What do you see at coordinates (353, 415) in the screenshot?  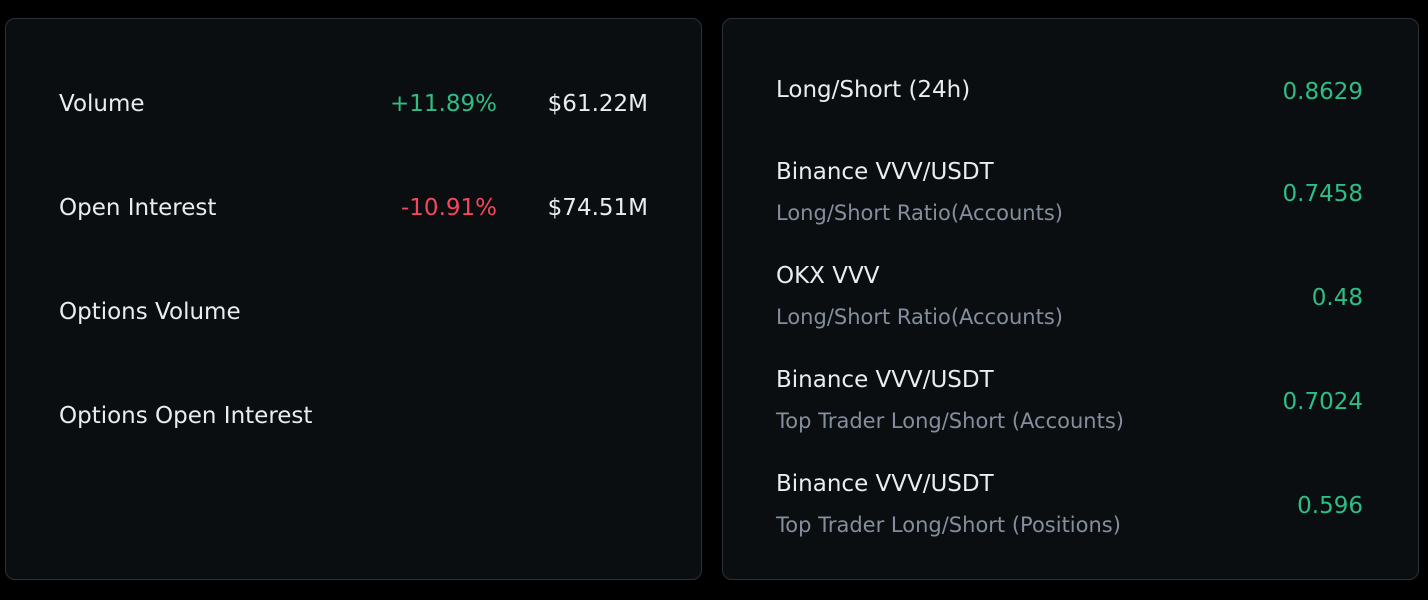 I see `stat-row-options-open-interest: Options Open Interest` at bounding box center [353, 415].